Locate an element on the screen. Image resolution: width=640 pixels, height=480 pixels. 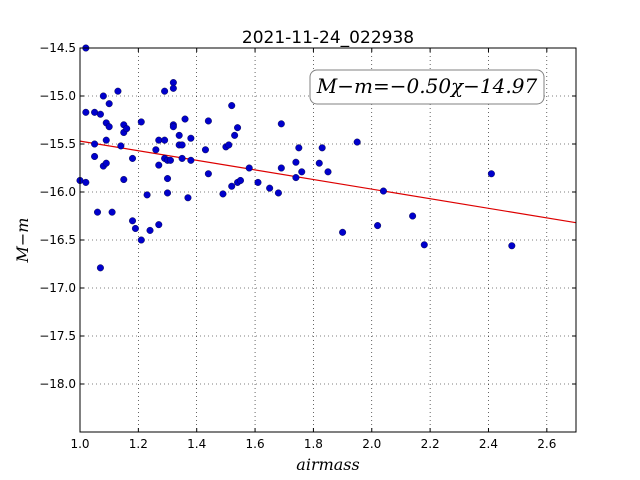
y-tick-label: −17.5 is located at coordinates (57, 336).